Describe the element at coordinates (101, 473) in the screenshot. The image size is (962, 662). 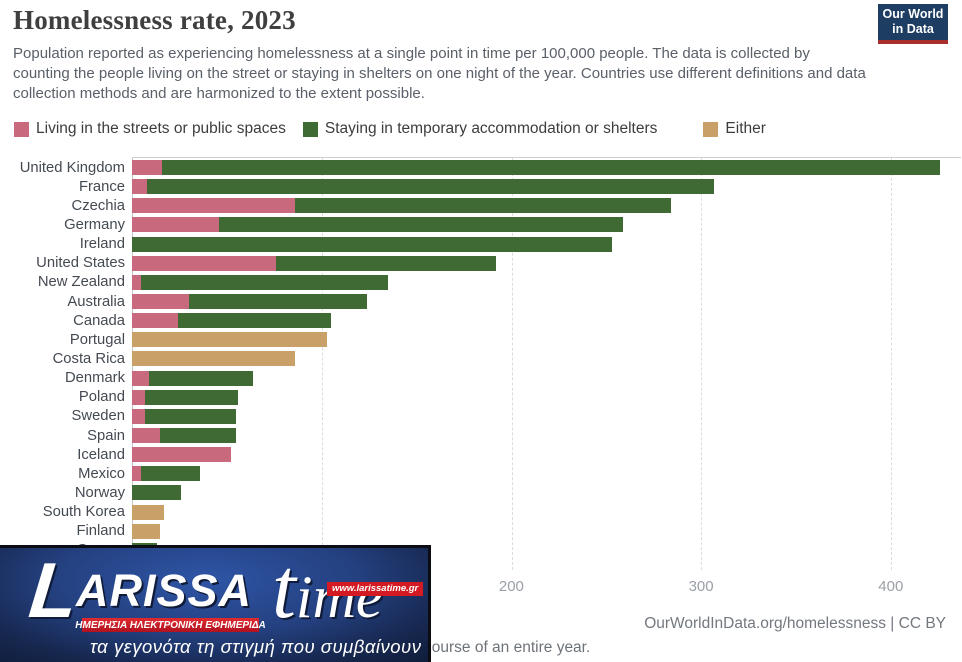
I see `country-label: Mexico` at that location.